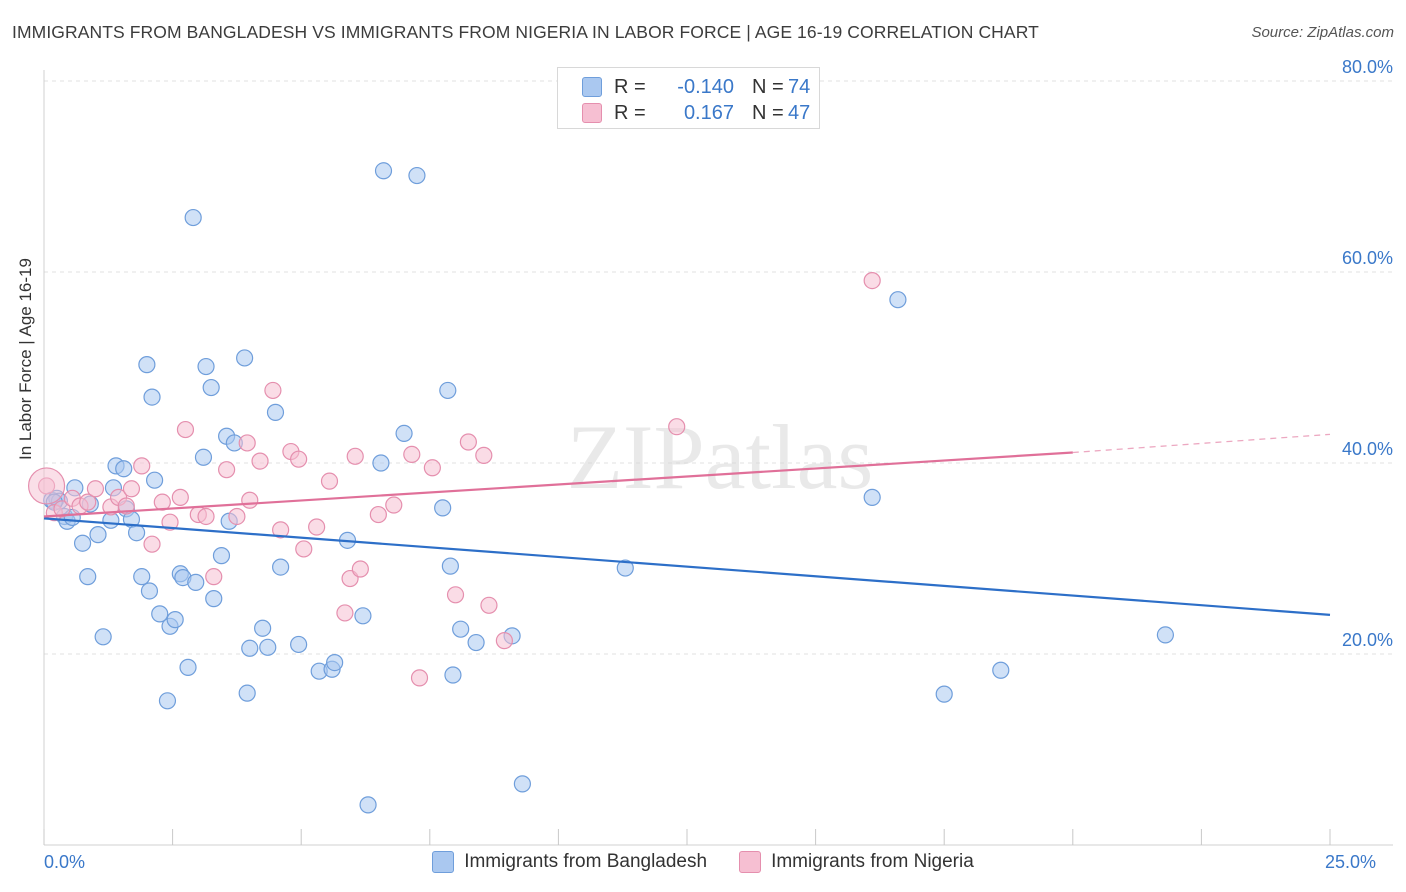 The width and height of the screenshot is (1406, 892). I want to click on bangladesh-legend-swatch, so click(443, 862).